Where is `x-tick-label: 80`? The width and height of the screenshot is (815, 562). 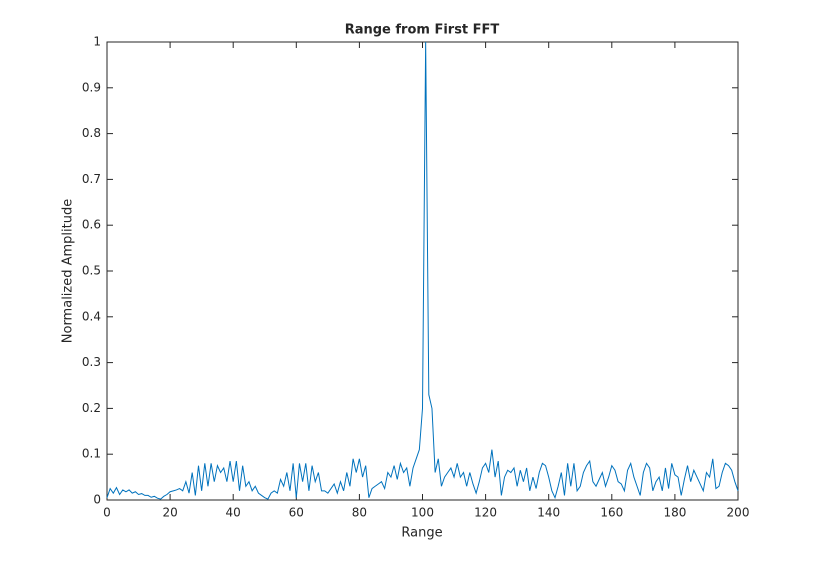
x-tick-label: 80 is located at coordinates (359, 513).